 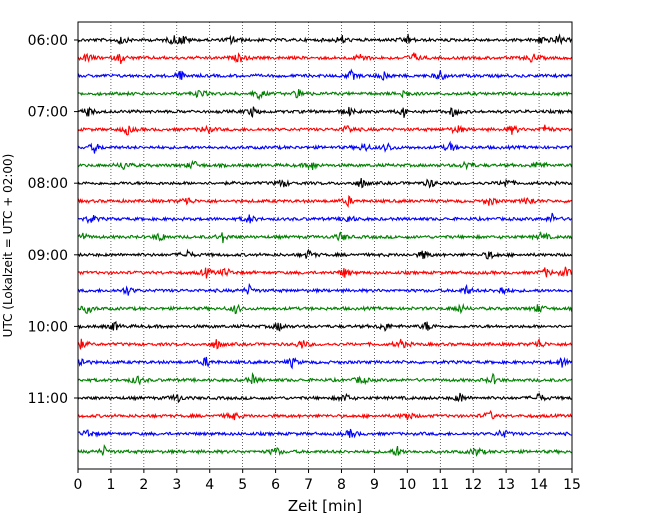 I want to click on x-tick-label: 5, so click(x=242, y=485).